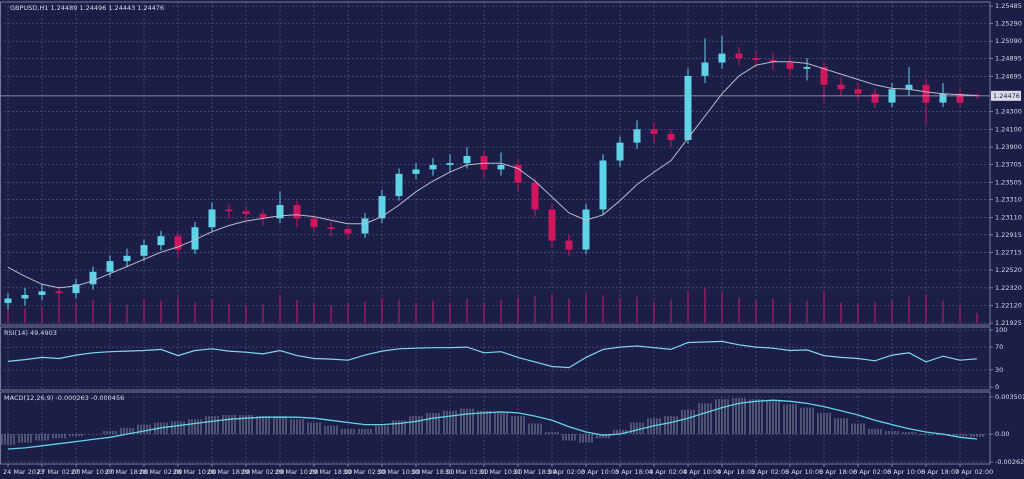 The width and height of the screenshot is (1024, 479). I want to click on x-tick-label: 29 Mar 18:00, so click(330, 472).